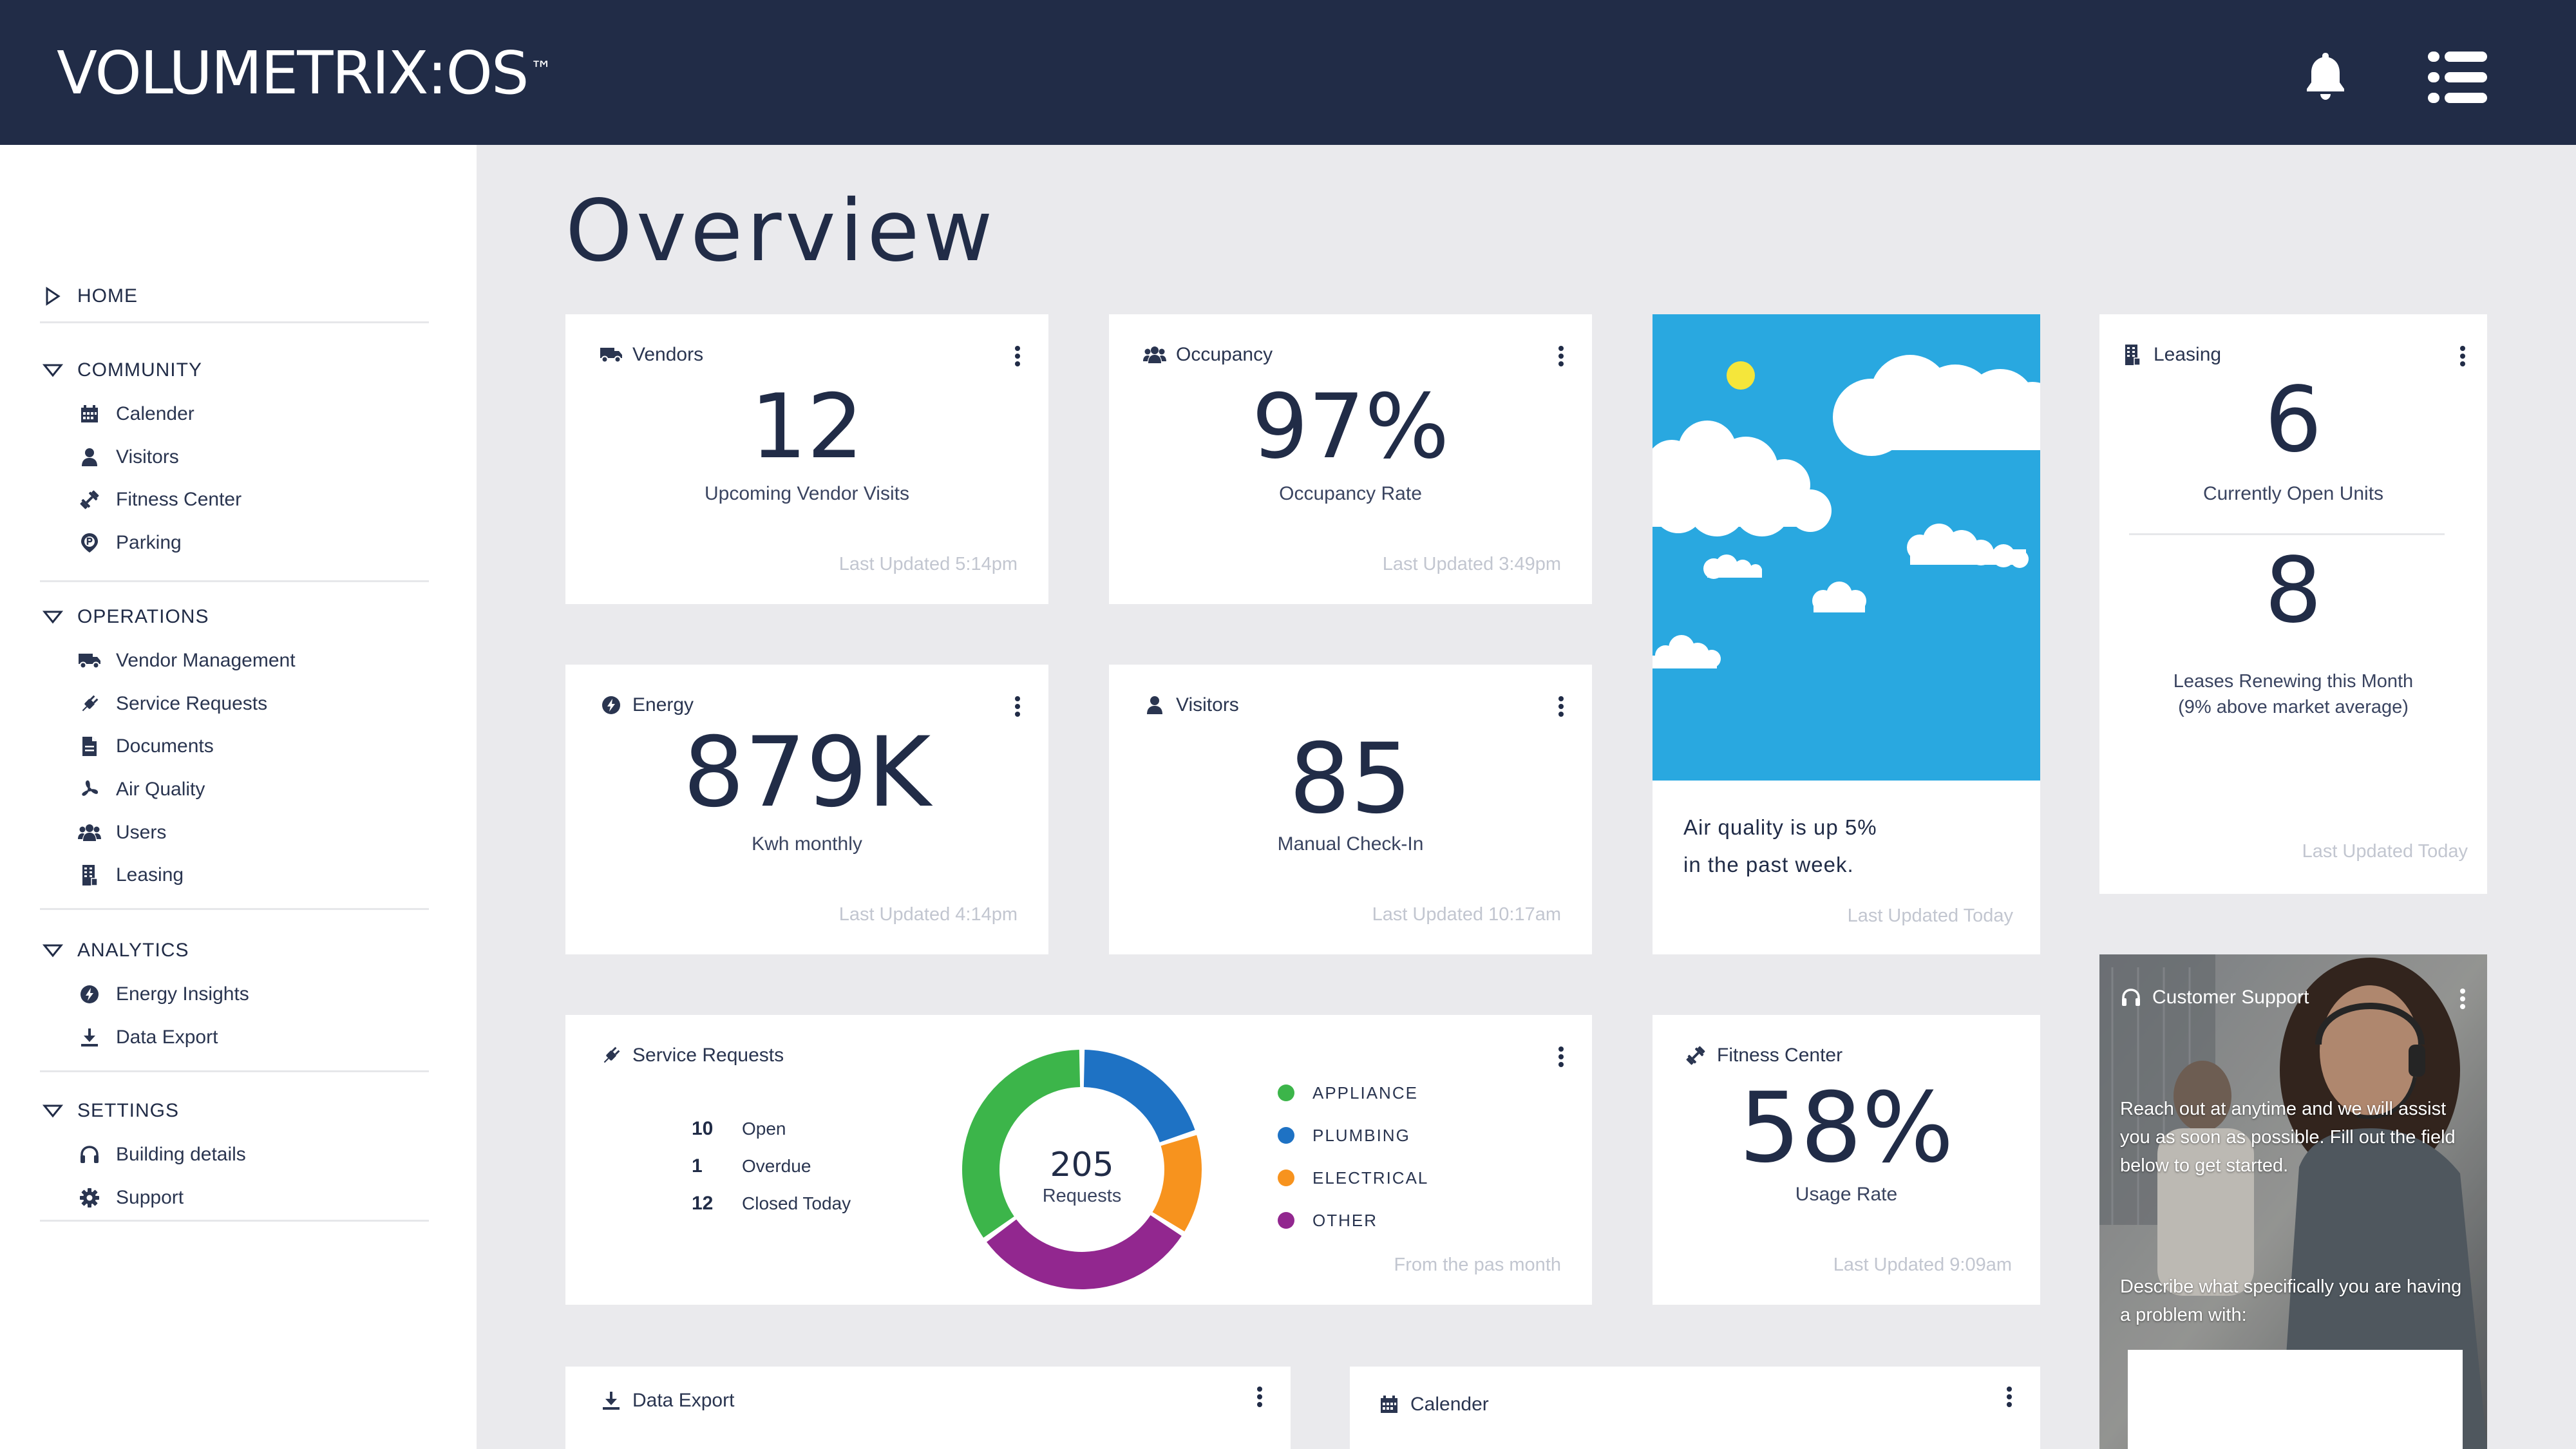  What do you see at coordinates (703, 1128) in the screenshot?
I see `stat-value: 10` at bounding box center [703, 1128].